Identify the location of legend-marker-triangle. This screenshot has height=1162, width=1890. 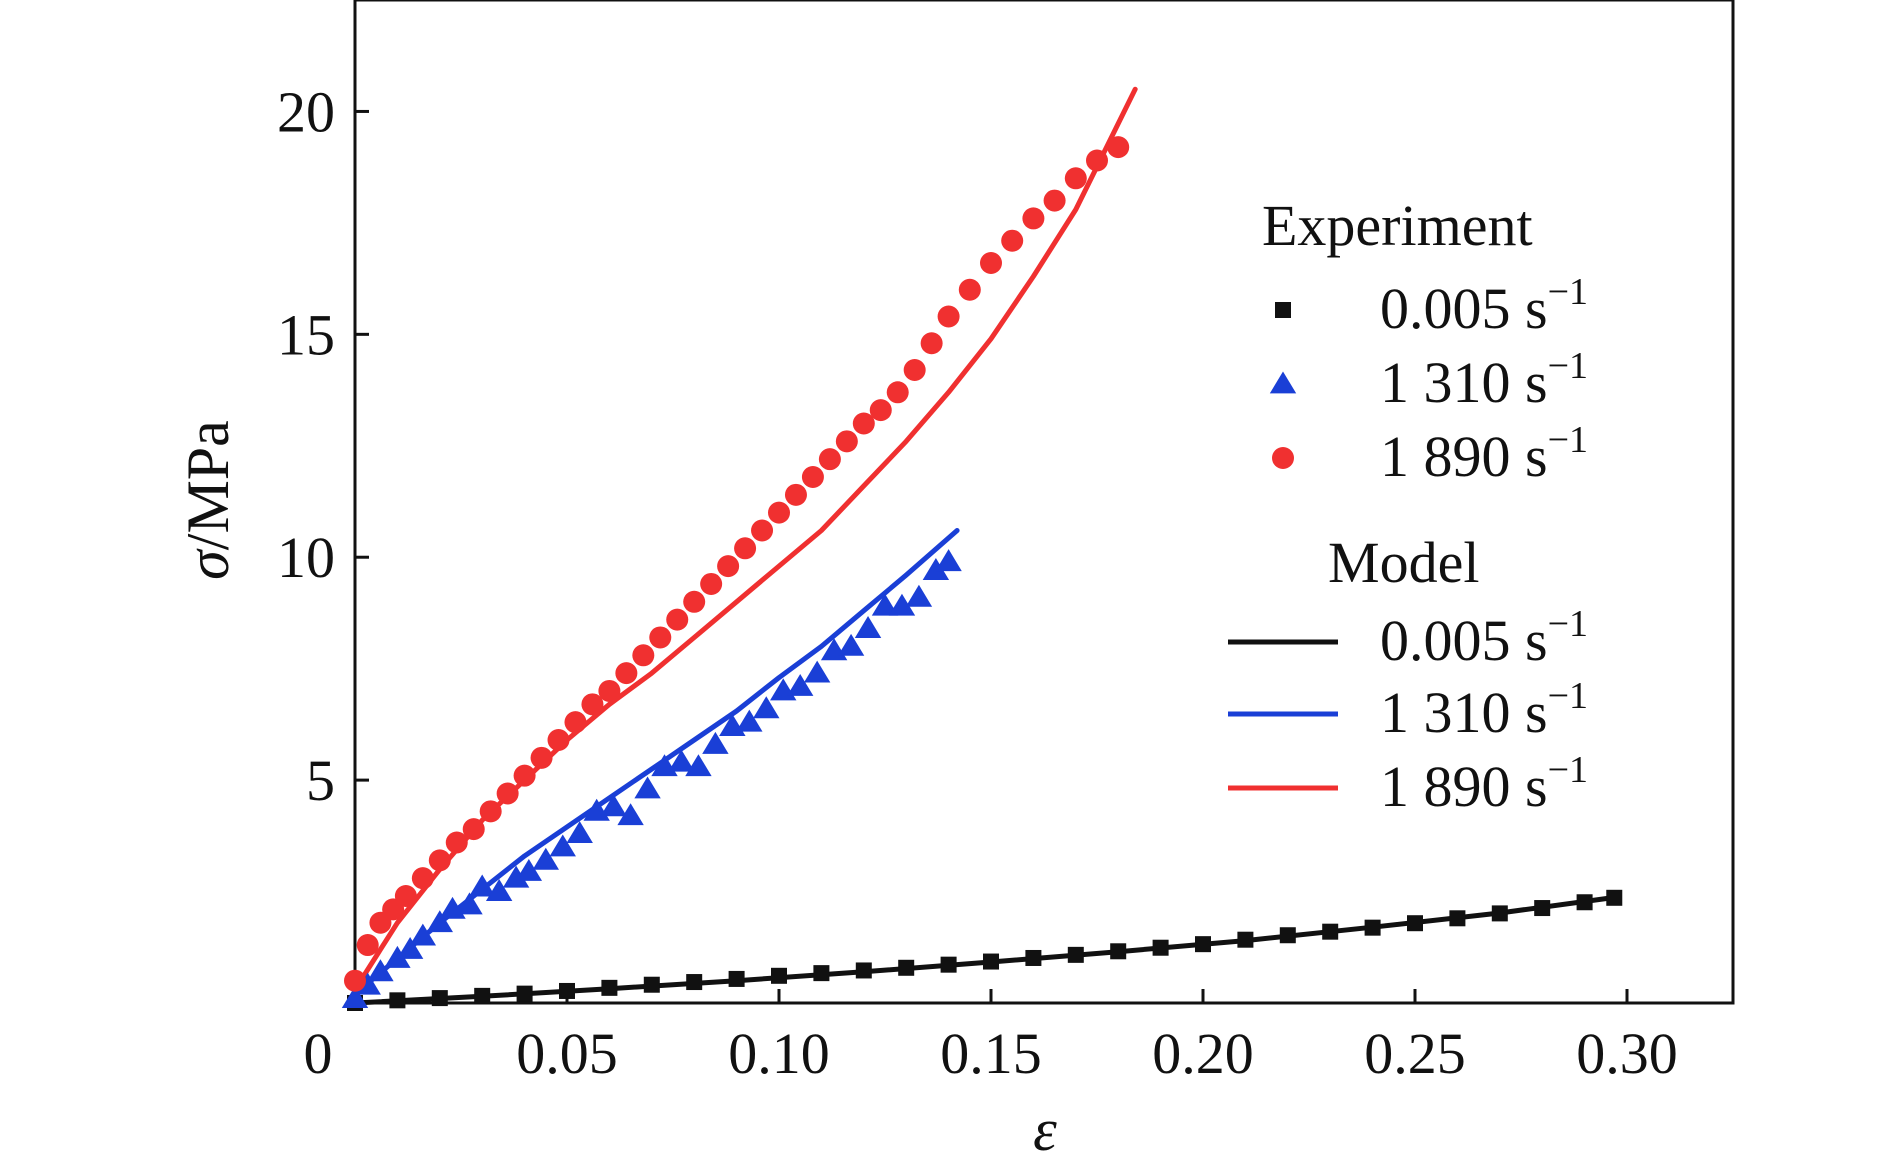
(1283, 382).